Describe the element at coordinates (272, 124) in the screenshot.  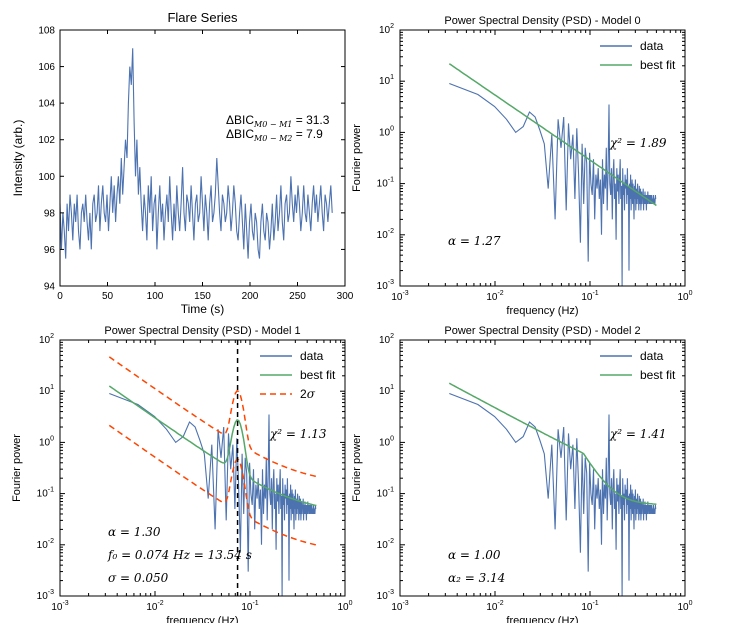
I see `annotation-subscript: M0 − M1` at that location.